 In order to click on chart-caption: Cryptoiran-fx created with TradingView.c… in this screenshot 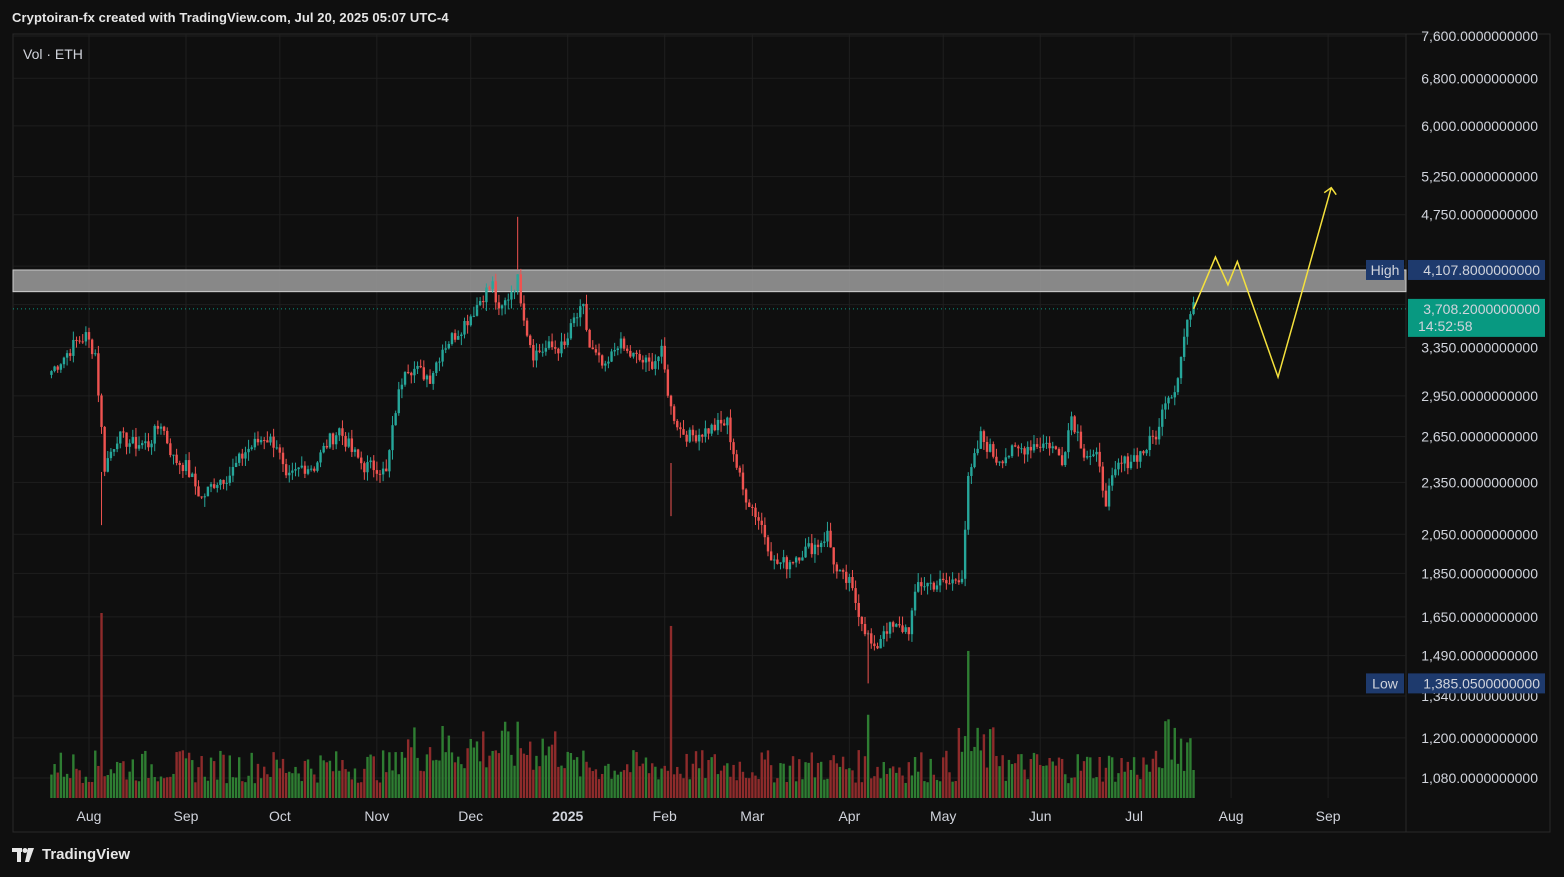, I will do `click(230, 17)`.